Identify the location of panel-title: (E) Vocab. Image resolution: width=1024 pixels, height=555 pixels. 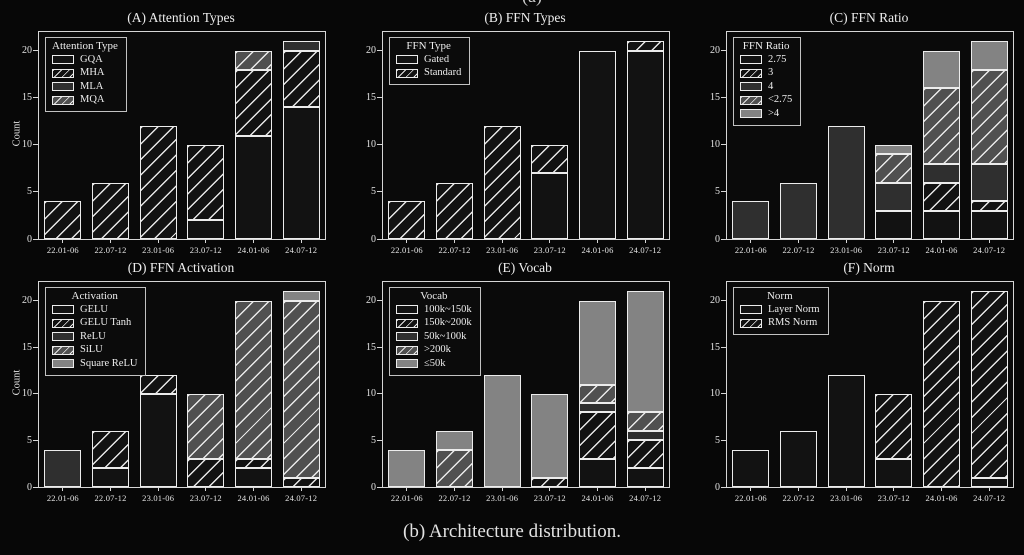
(525, 267).